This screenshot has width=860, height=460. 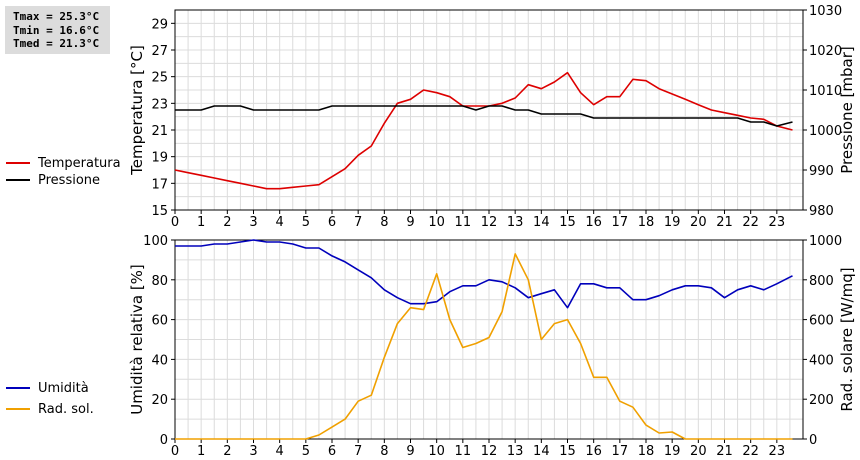 I want to click on y-left-tick-label: 17, so click(x=159, y=184).